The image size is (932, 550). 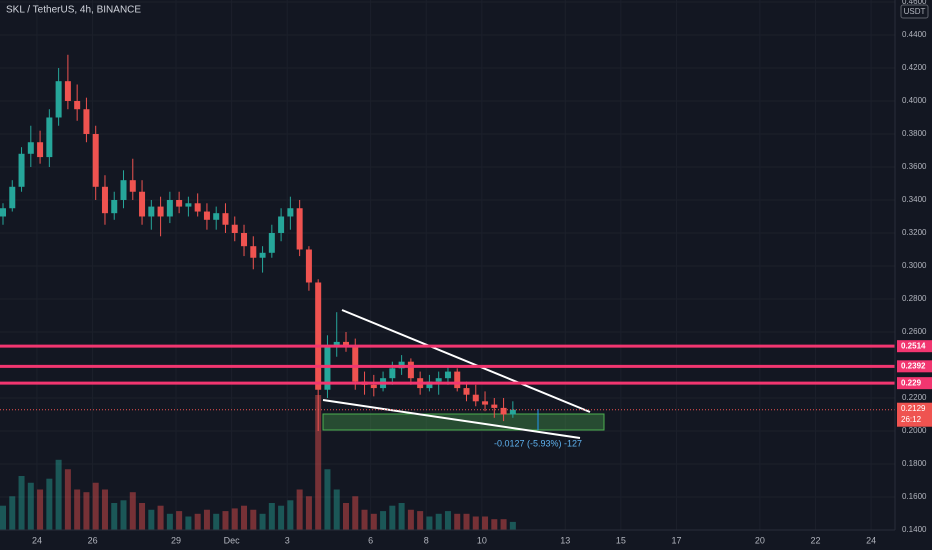 What do you see at coordinates (914, 414) in the screenshot?
I see `last-price-tag` at bounding box center [914, 414].